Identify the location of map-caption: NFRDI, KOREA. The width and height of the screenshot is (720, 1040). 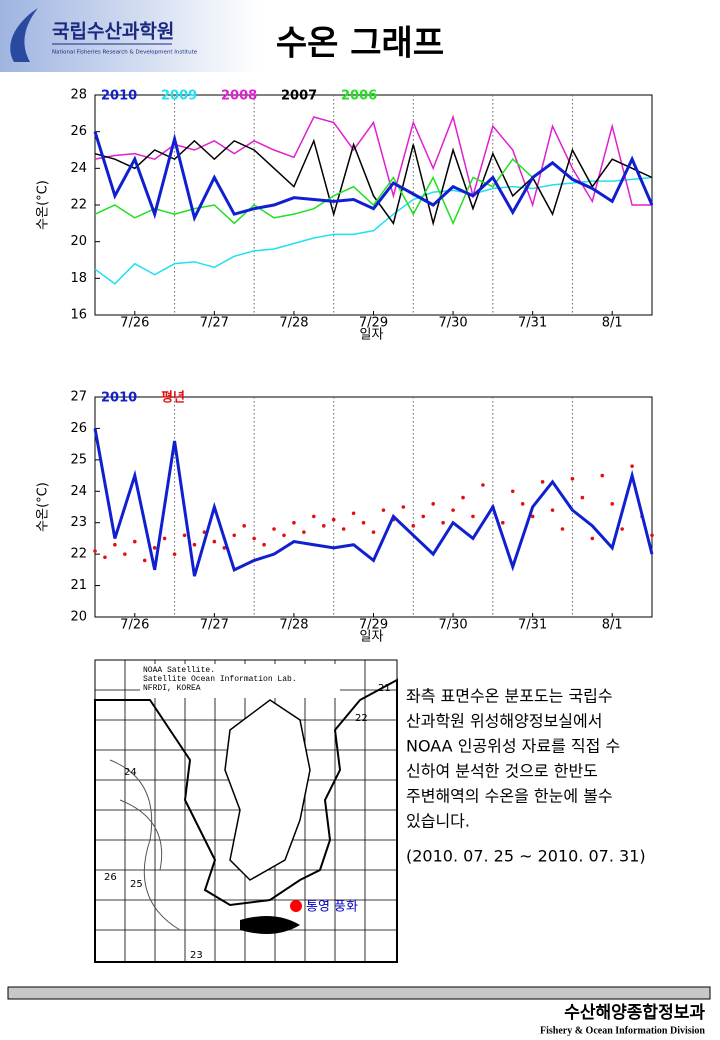
(172, 688).